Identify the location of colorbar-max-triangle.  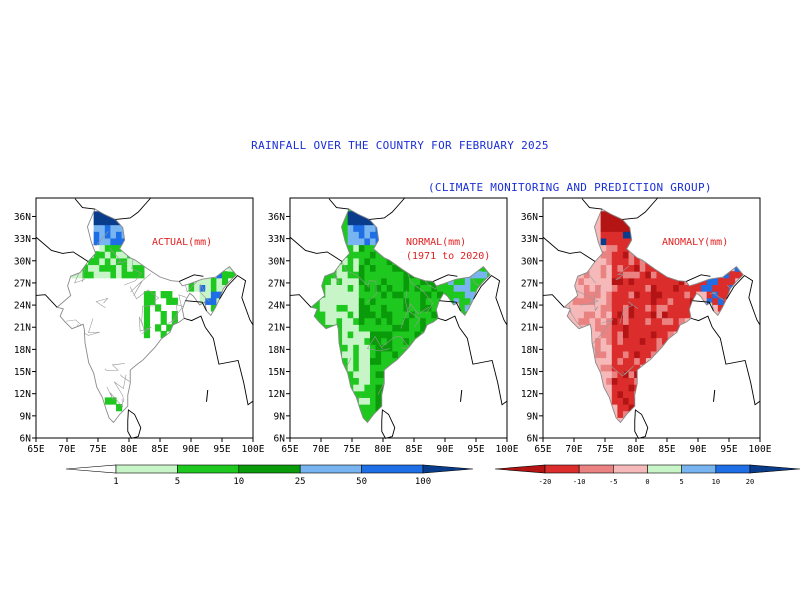
(774, 469).